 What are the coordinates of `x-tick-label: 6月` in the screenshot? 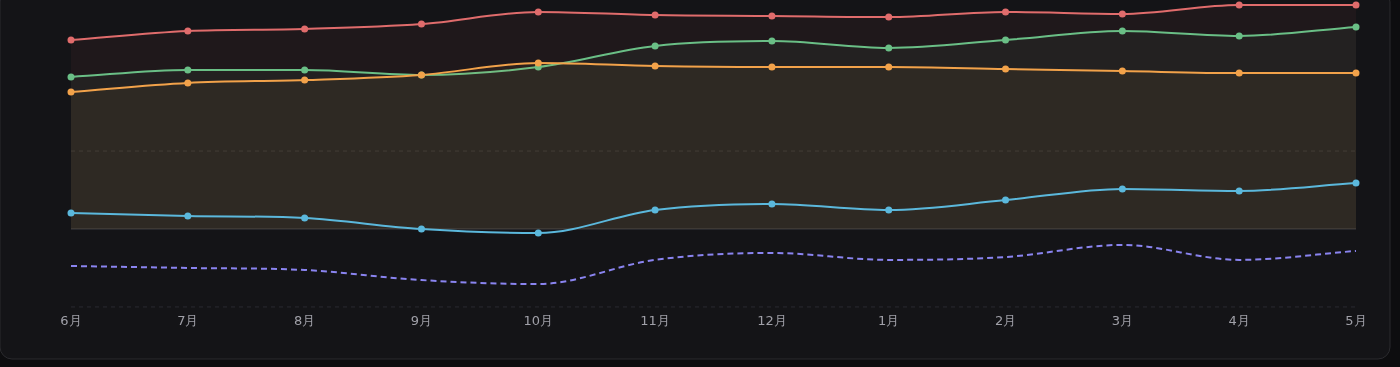 It's located at (71, 320).